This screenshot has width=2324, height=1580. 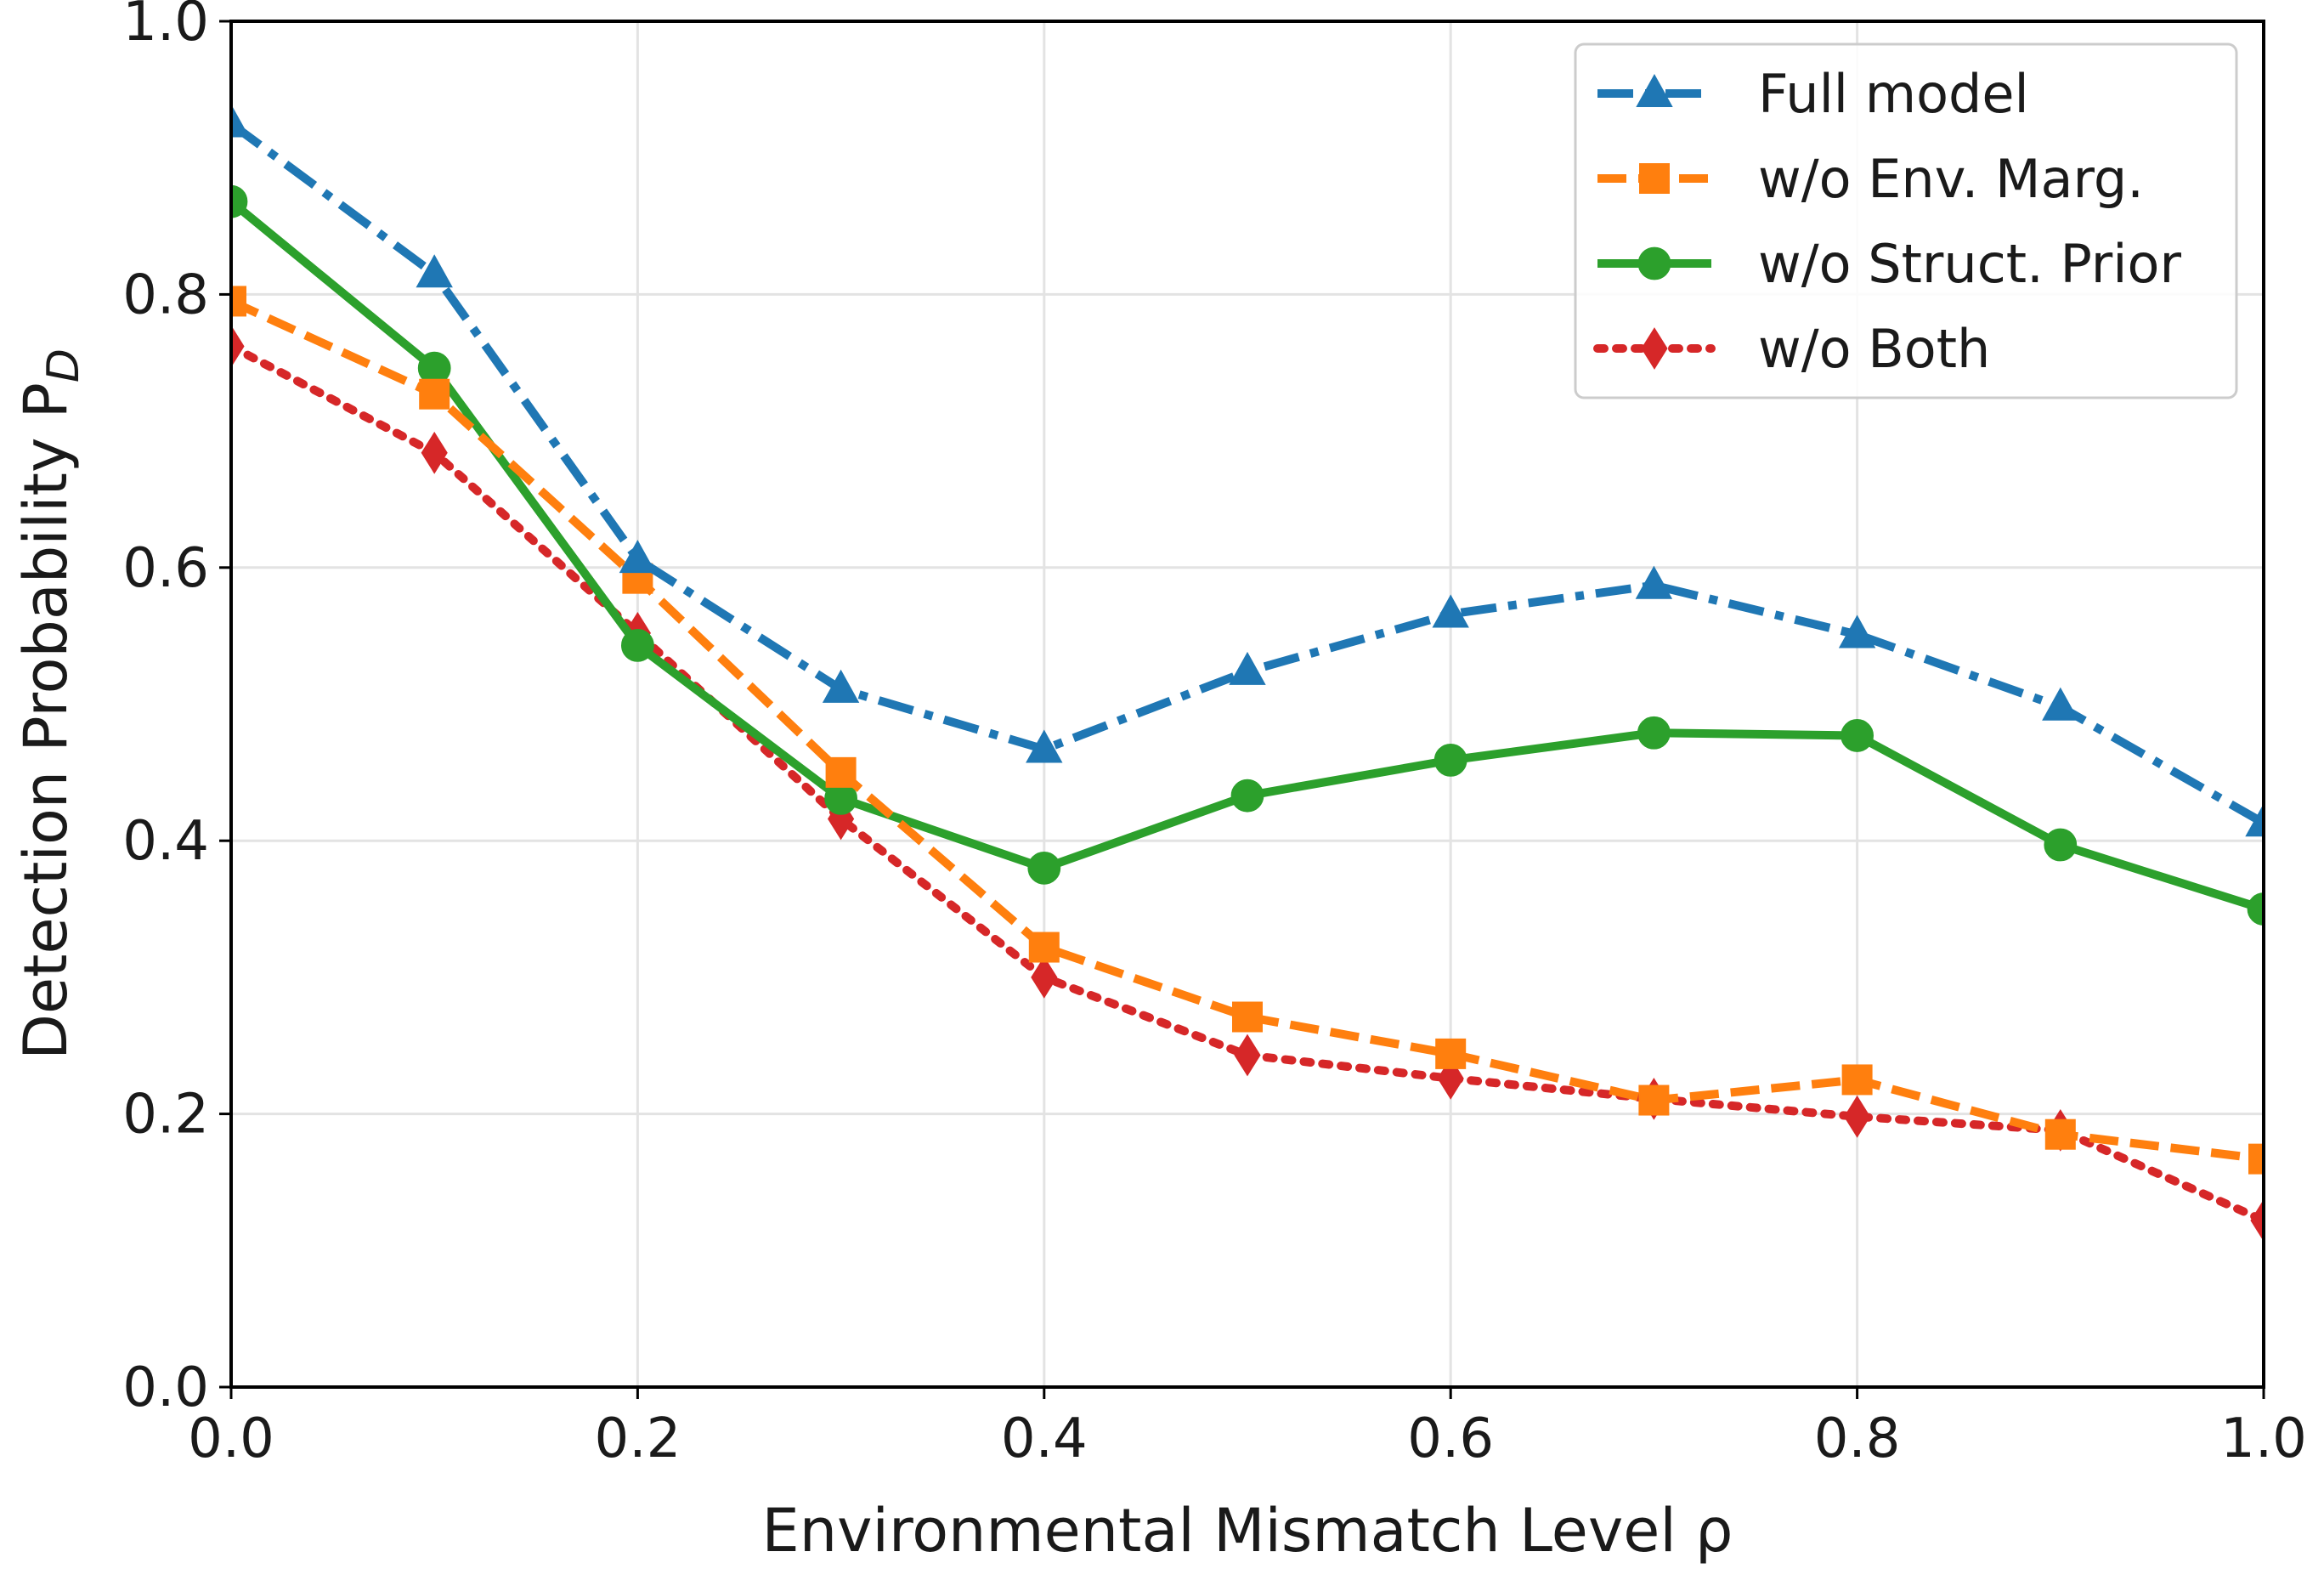 What do you see at coordinates (1857, 1438) in the screenshot?
I see `x-tick-label: 0.8` at bounding box center [1857, 1438].